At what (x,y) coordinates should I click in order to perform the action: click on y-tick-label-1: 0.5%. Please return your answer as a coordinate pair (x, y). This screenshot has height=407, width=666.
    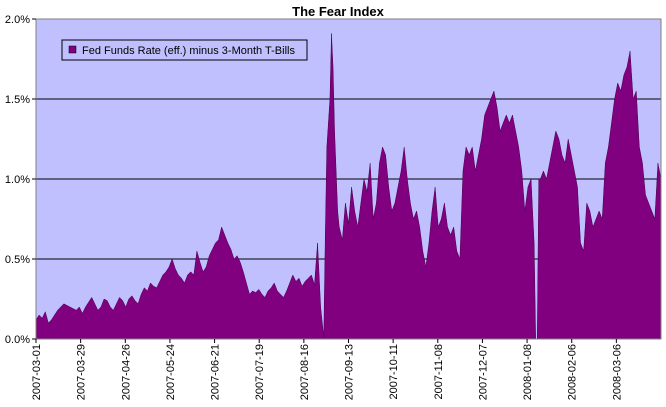
    Looking at the image, I should click on (17, 260).